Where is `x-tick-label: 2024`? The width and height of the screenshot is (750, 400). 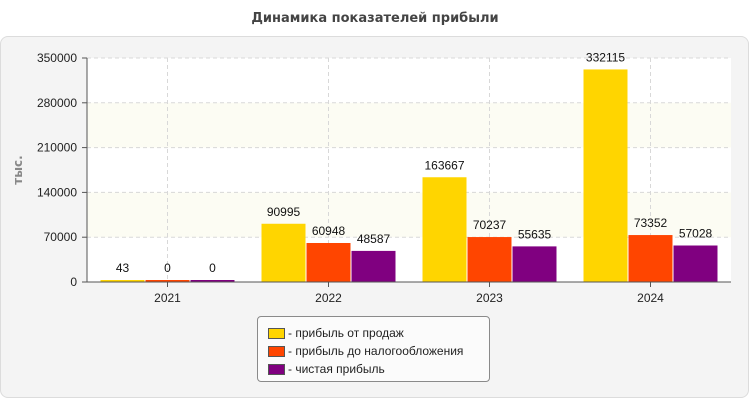 x-tick-label: 2024 is located at coordinates (650, 298).